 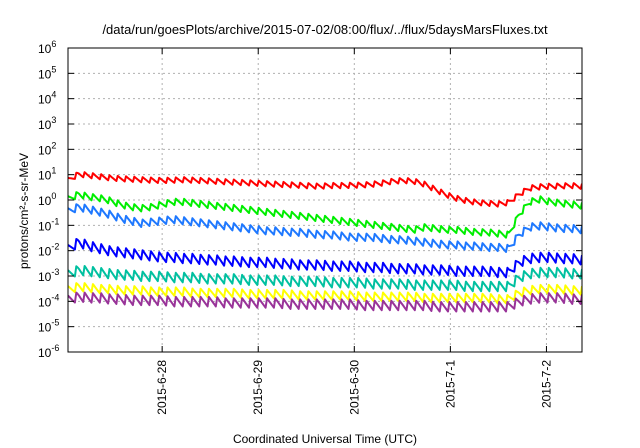 What do you see at coordinates (48, 250) in the screenshot?
I see `y-tick-label: 10⁻²` at bounding box center [48, 250].